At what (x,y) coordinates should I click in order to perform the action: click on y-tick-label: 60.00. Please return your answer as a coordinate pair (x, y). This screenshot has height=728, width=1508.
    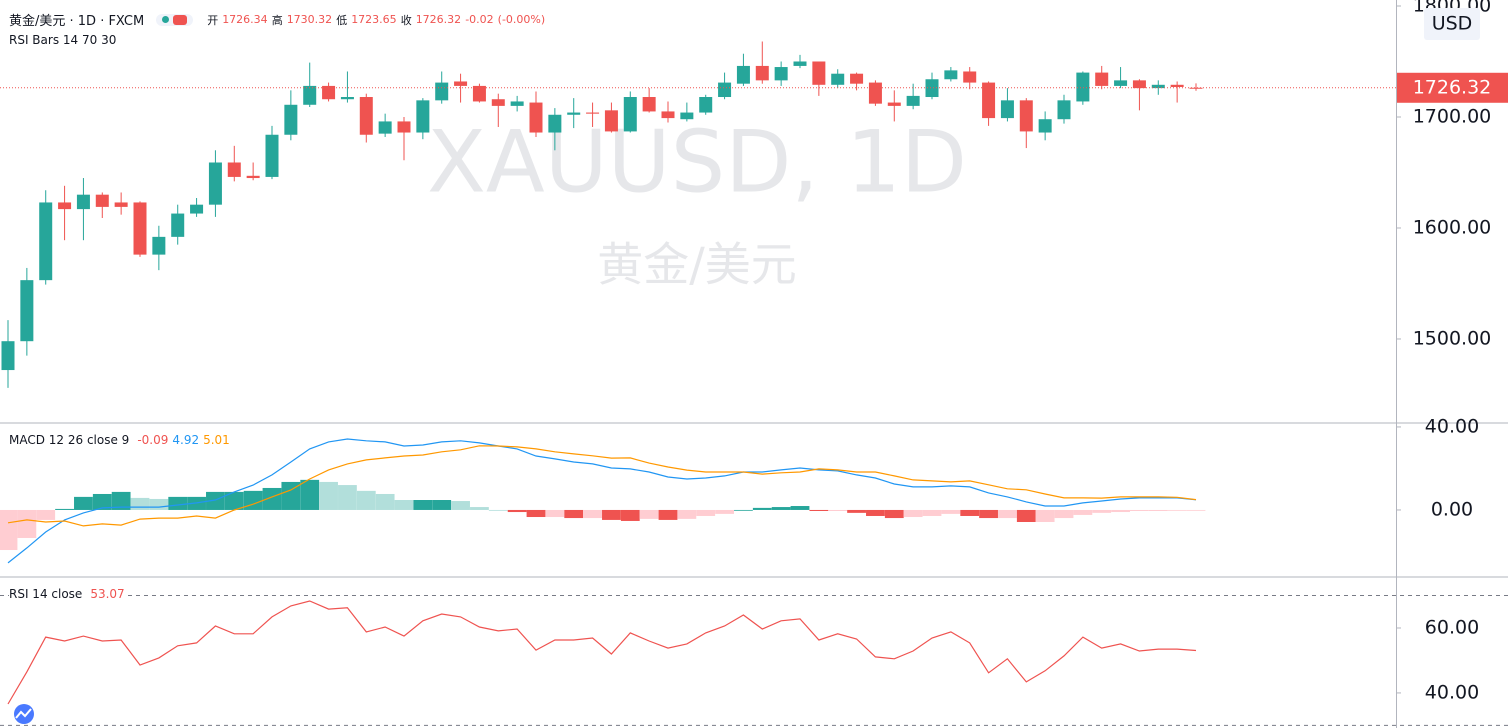
    Looking at the image, I should click on (1452, 627).